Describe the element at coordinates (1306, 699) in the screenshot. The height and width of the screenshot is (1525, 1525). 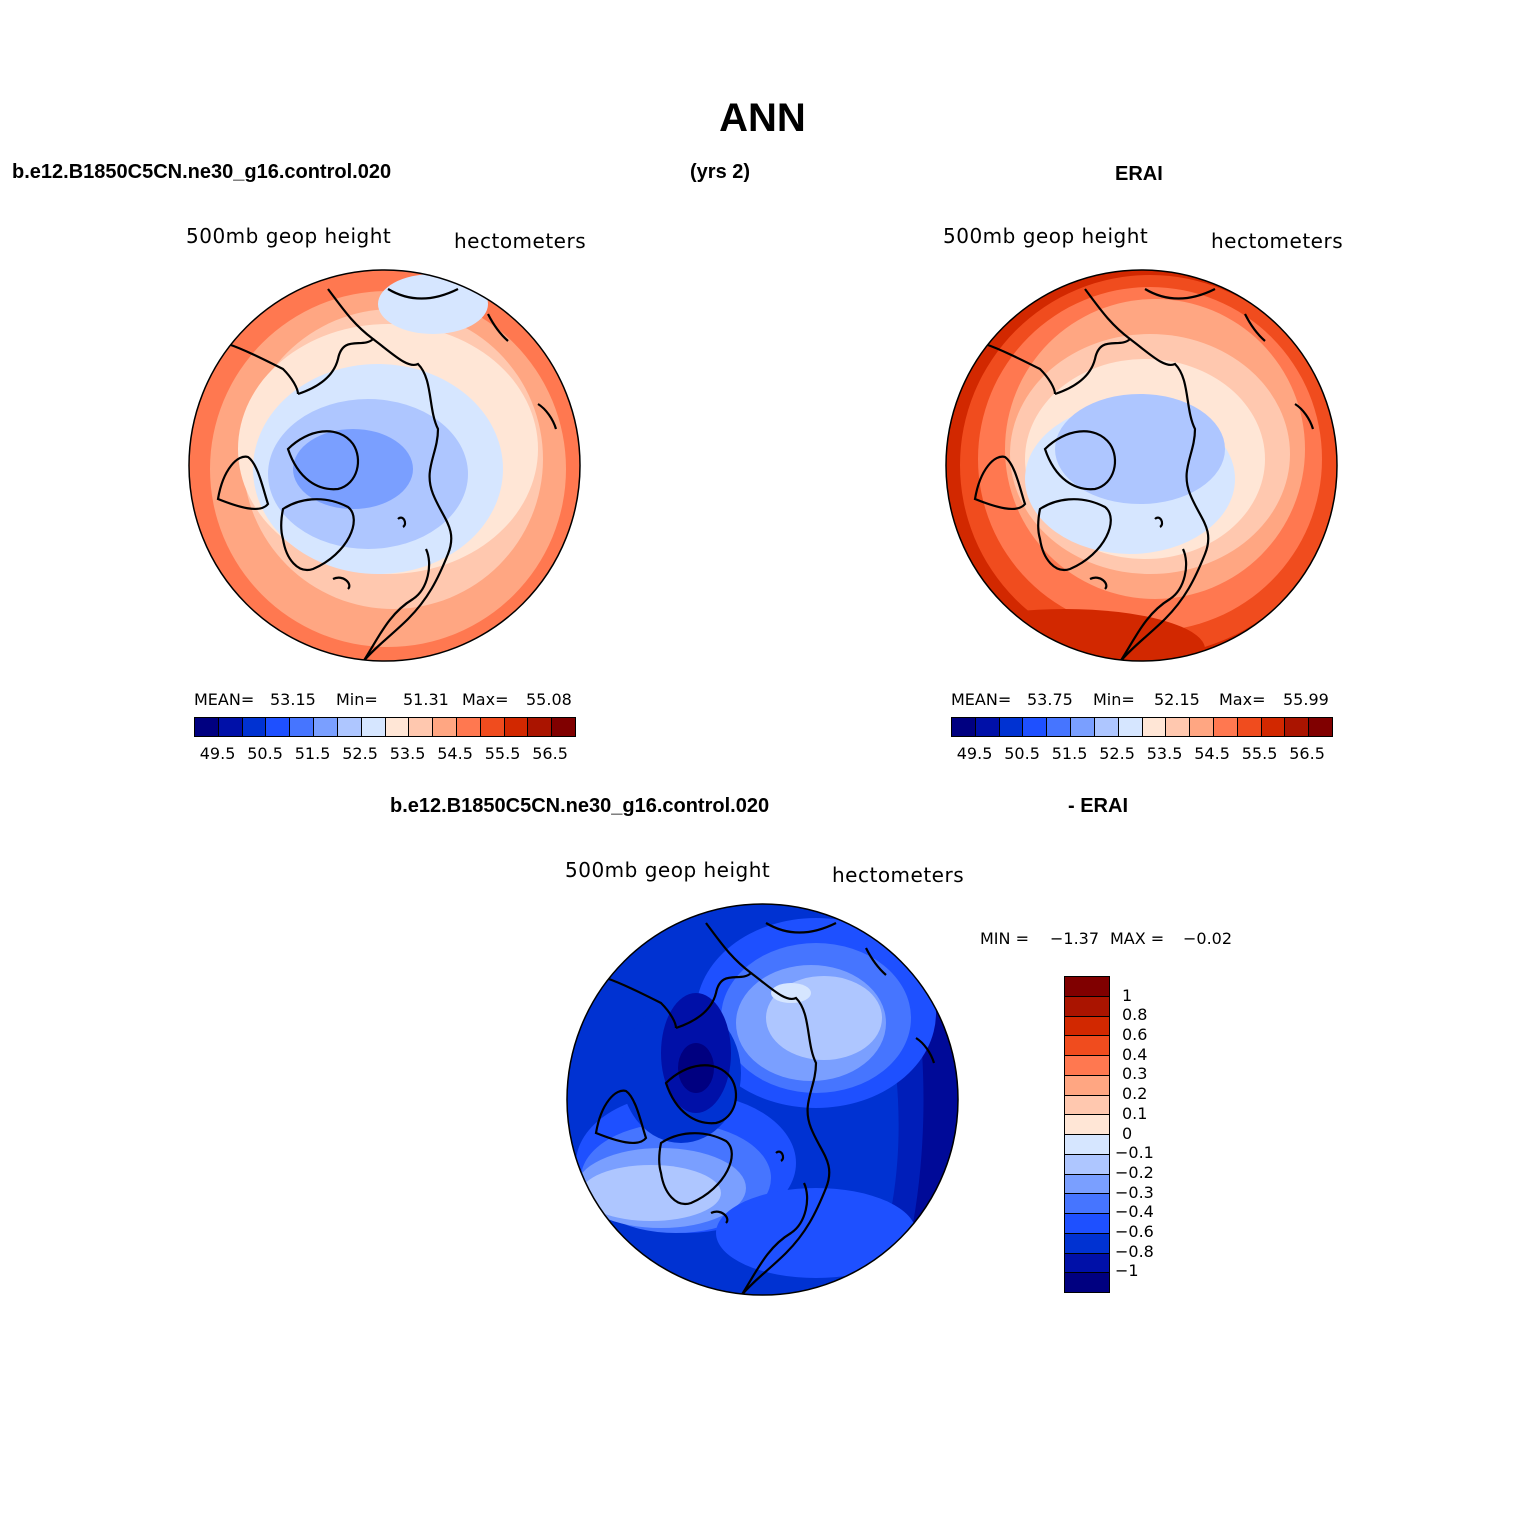
I see `erai-max-value: 55.99` at that location.